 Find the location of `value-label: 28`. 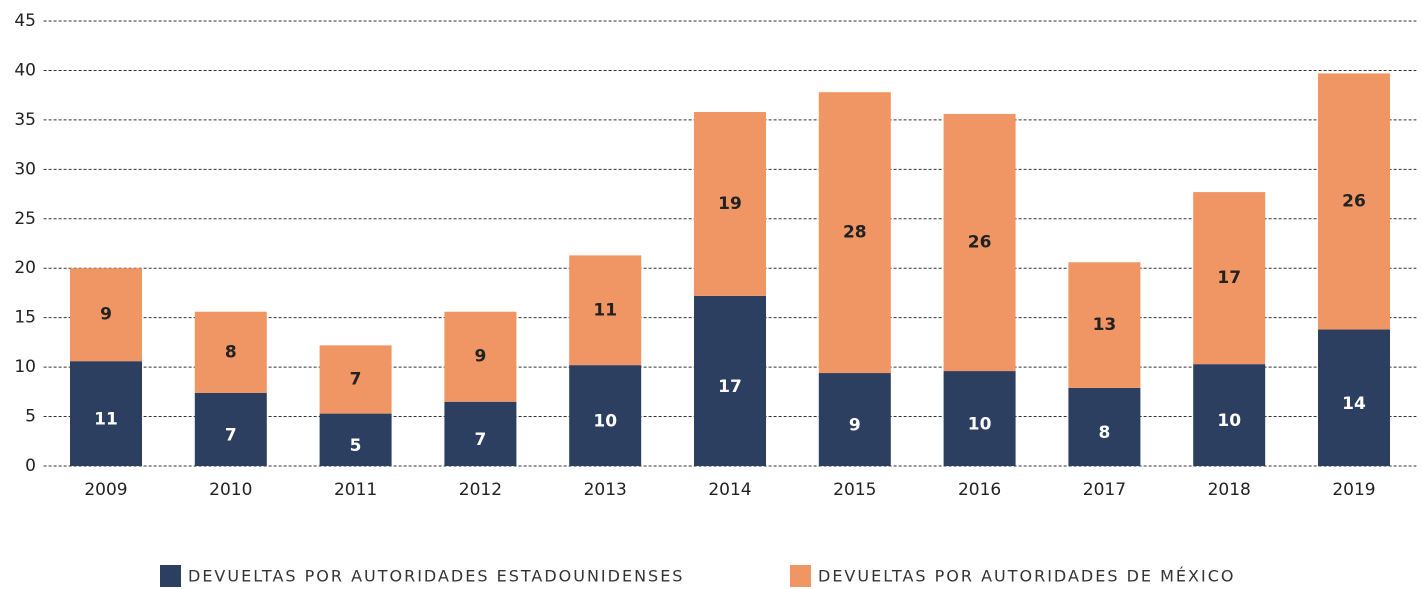

value-label: 28 is located at coordinates (855, 233).